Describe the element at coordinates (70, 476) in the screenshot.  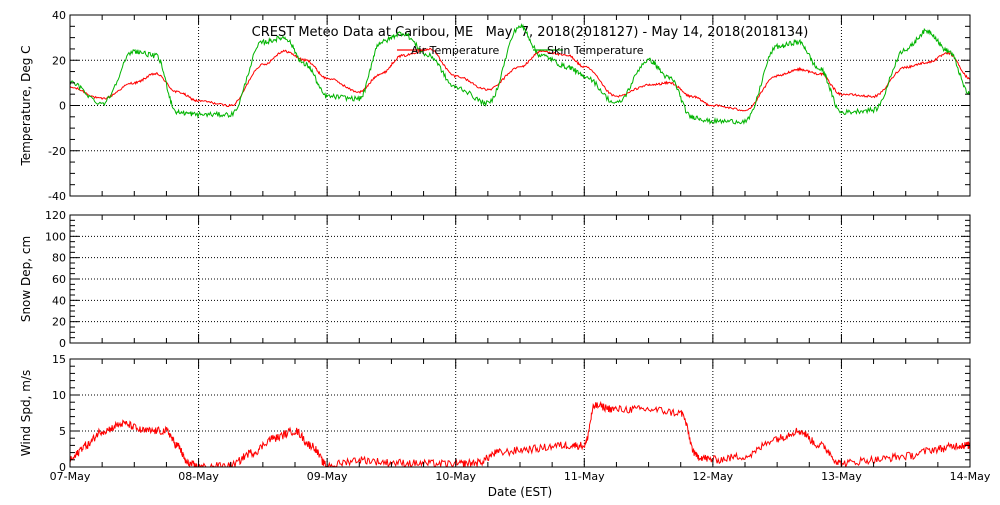
I see `x-tick-label: 07-May` at that location.